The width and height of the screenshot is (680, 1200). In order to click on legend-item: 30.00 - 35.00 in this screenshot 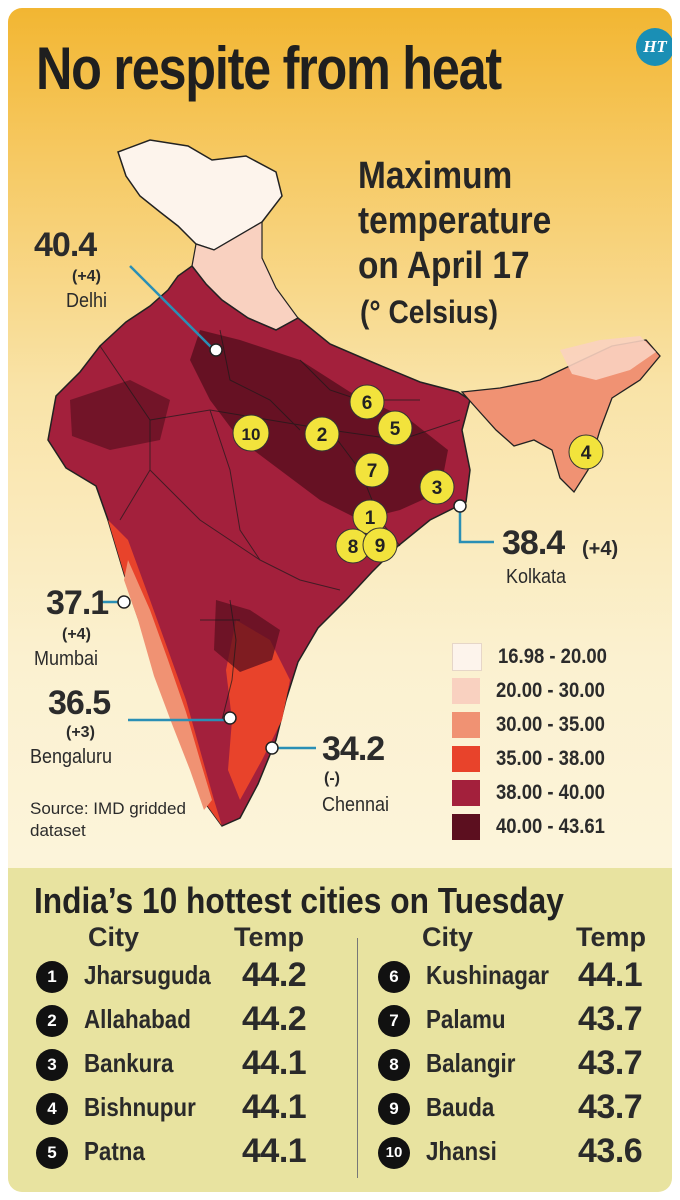, I will do `click(537, 725)`.